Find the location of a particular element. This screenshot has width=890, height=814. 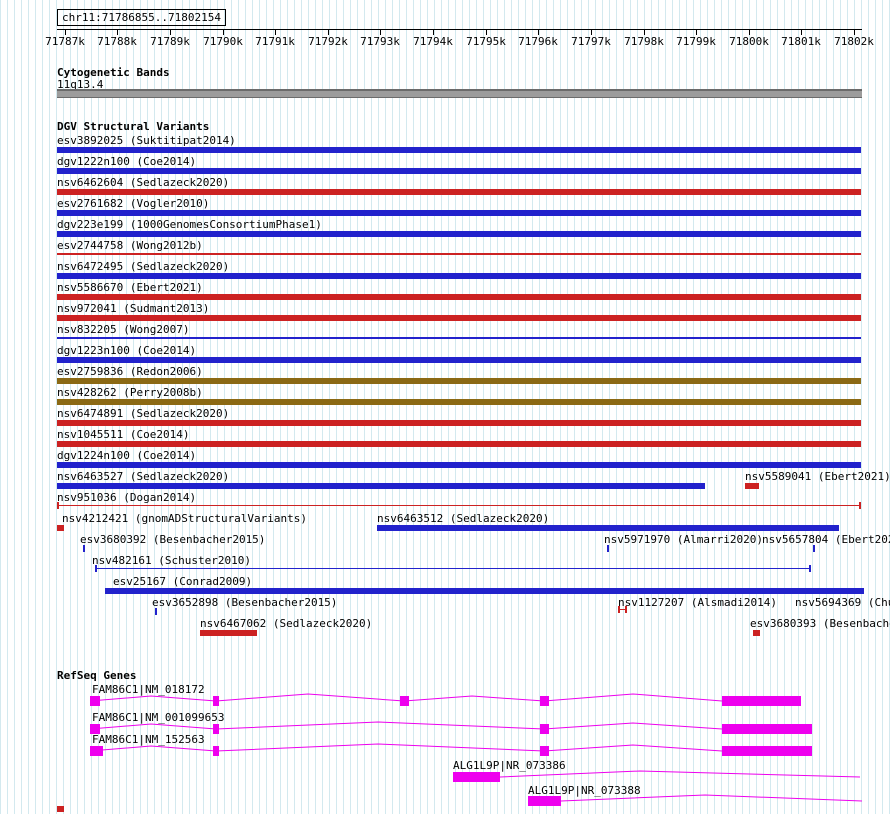

variant-label: nsv972041 (Sudmant2013) is located at coordinates (133, 308).